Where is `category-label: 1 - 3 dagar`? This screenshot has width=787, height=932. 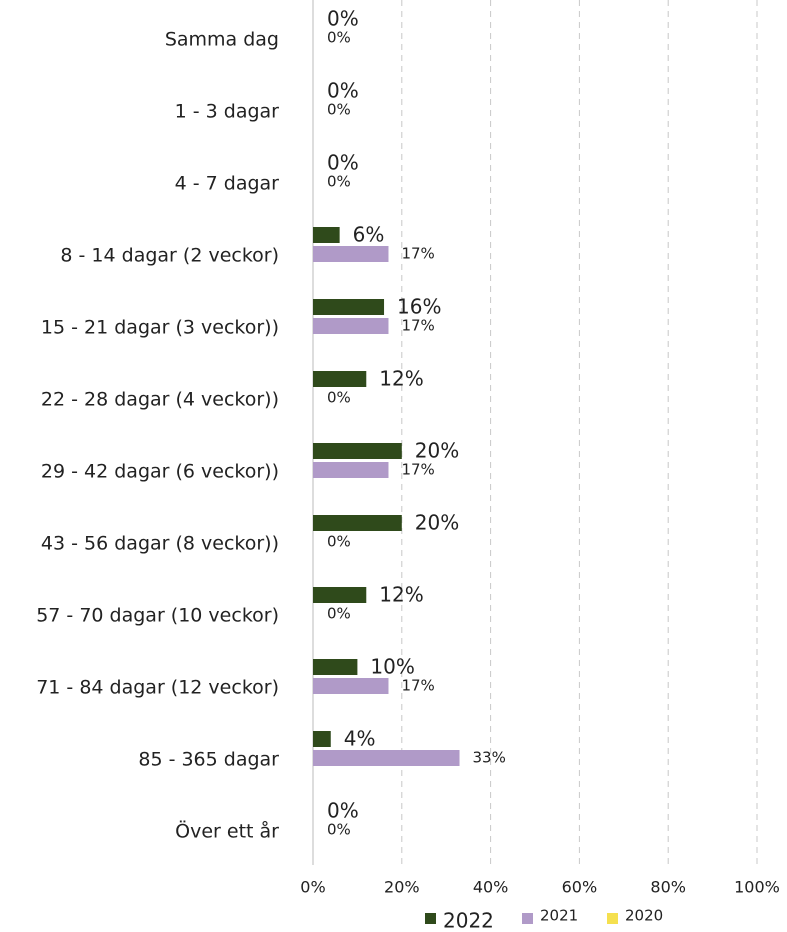 category-label: 1 - 3 dagar is located at coordinates (227, 112).